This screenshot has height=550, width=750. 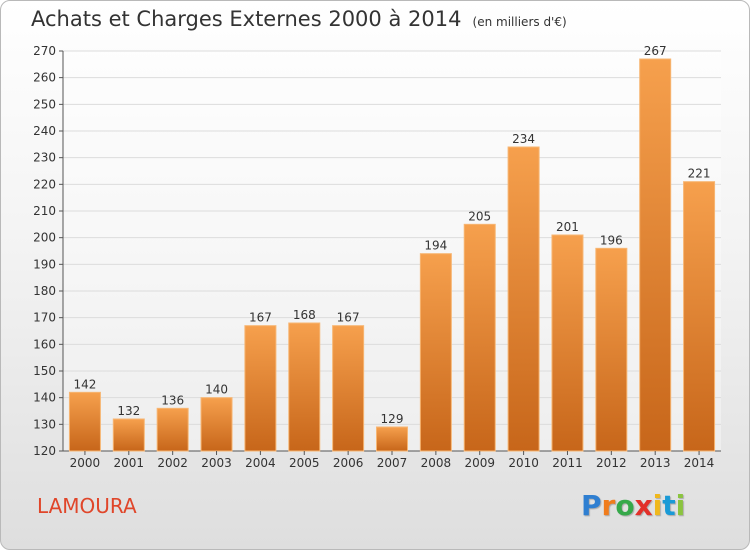 What do you see at coordinates (611, 240) in the screenshot?
I see `bar-value-label: 196` at bounding box center [611, 240].